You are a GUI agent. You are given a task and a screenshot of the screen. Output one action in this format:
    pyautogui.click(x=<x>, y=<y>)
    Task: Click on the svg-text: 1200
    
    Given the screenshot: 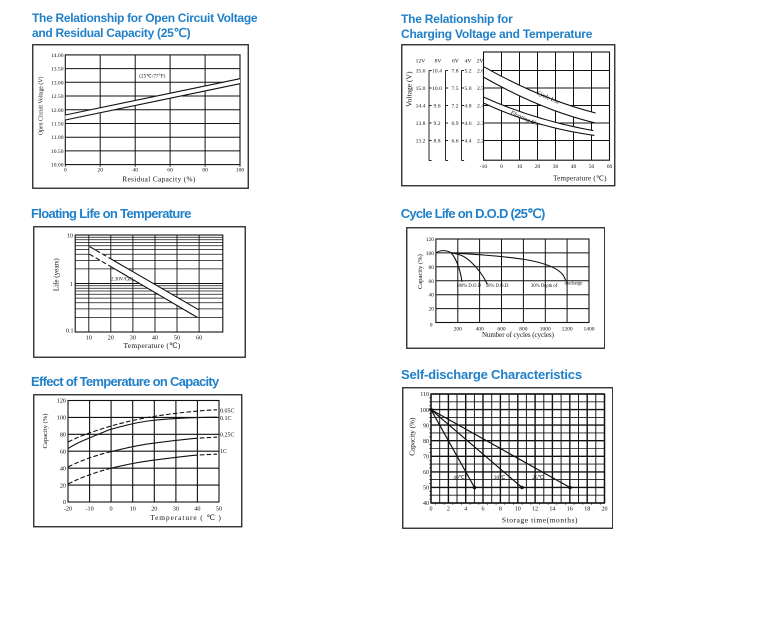 What is the action you would take?
    pyautogui.click(x=566, y=329)
    